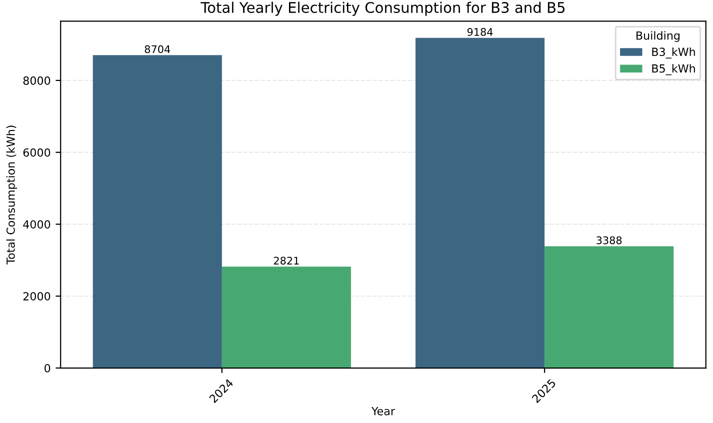 This screenshot has height=423, width=713. Describe the element at coordinates (36, 224) in the screenshot. I see `y-tick-label: 4000` at that location.